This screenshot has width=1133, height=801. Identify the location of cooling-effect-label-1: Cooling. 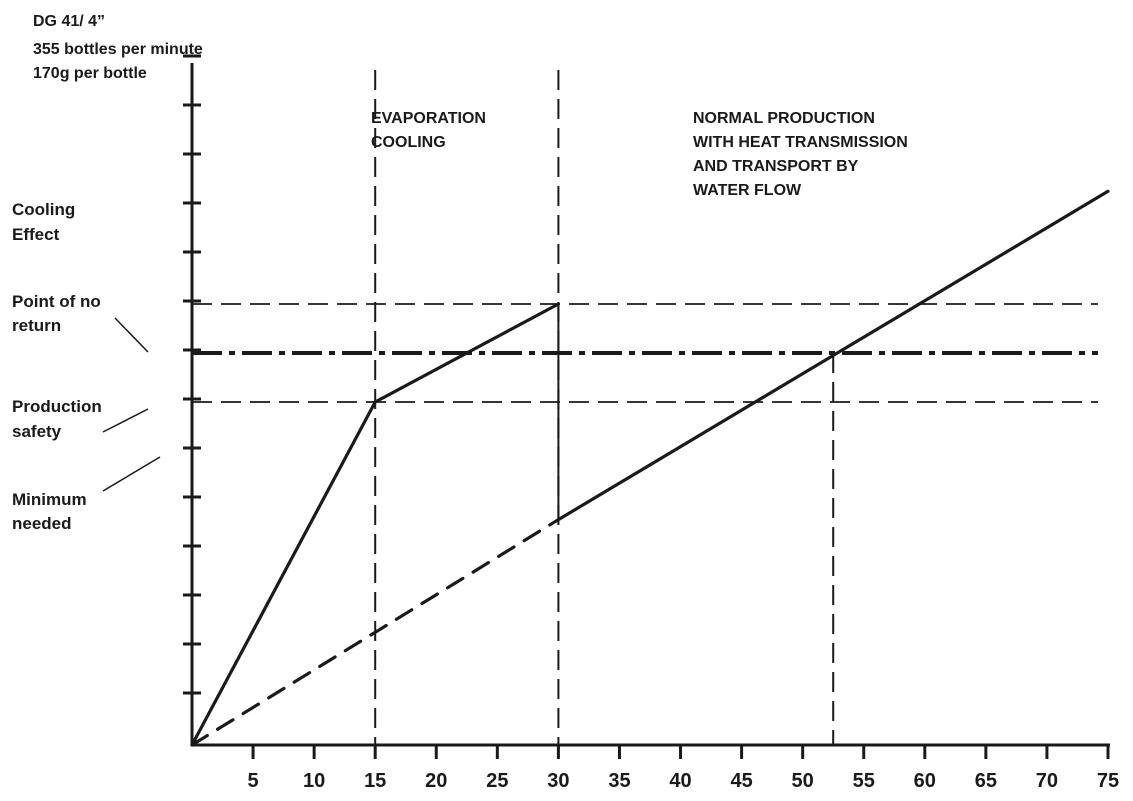
(43, 209).